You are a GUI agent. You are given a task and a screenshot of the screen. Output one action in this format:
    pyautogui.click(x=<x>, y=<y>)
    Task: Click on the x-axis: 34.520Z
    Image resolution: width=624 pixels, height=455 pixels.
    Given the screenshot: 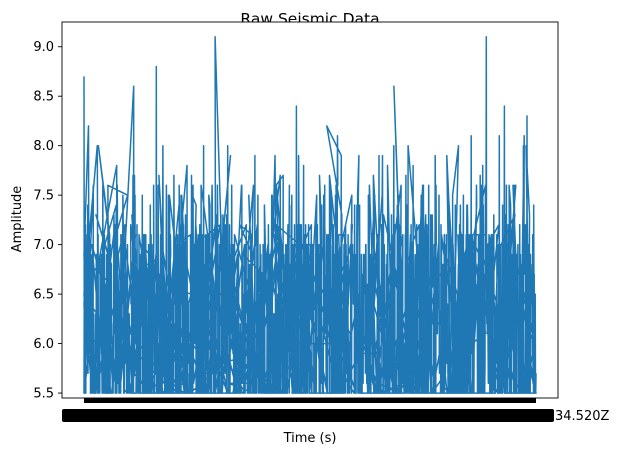 What is the action you would take?
    pyautogui.click(x=335, y=411)
    